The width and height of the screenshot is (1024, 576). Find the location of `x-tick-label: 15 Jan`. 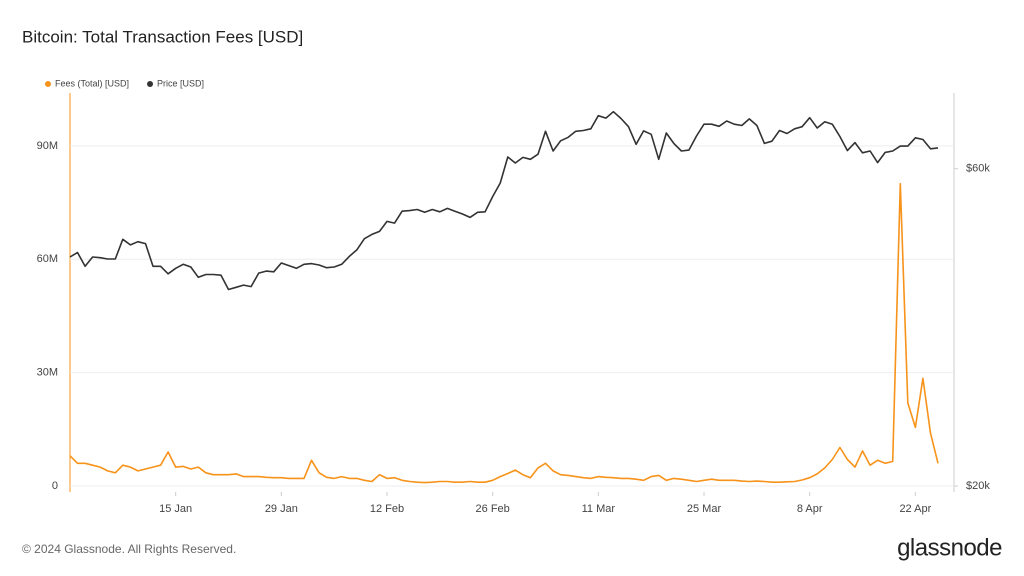

x-tick-label: 15 Jan is located at coordinates (175, 509).